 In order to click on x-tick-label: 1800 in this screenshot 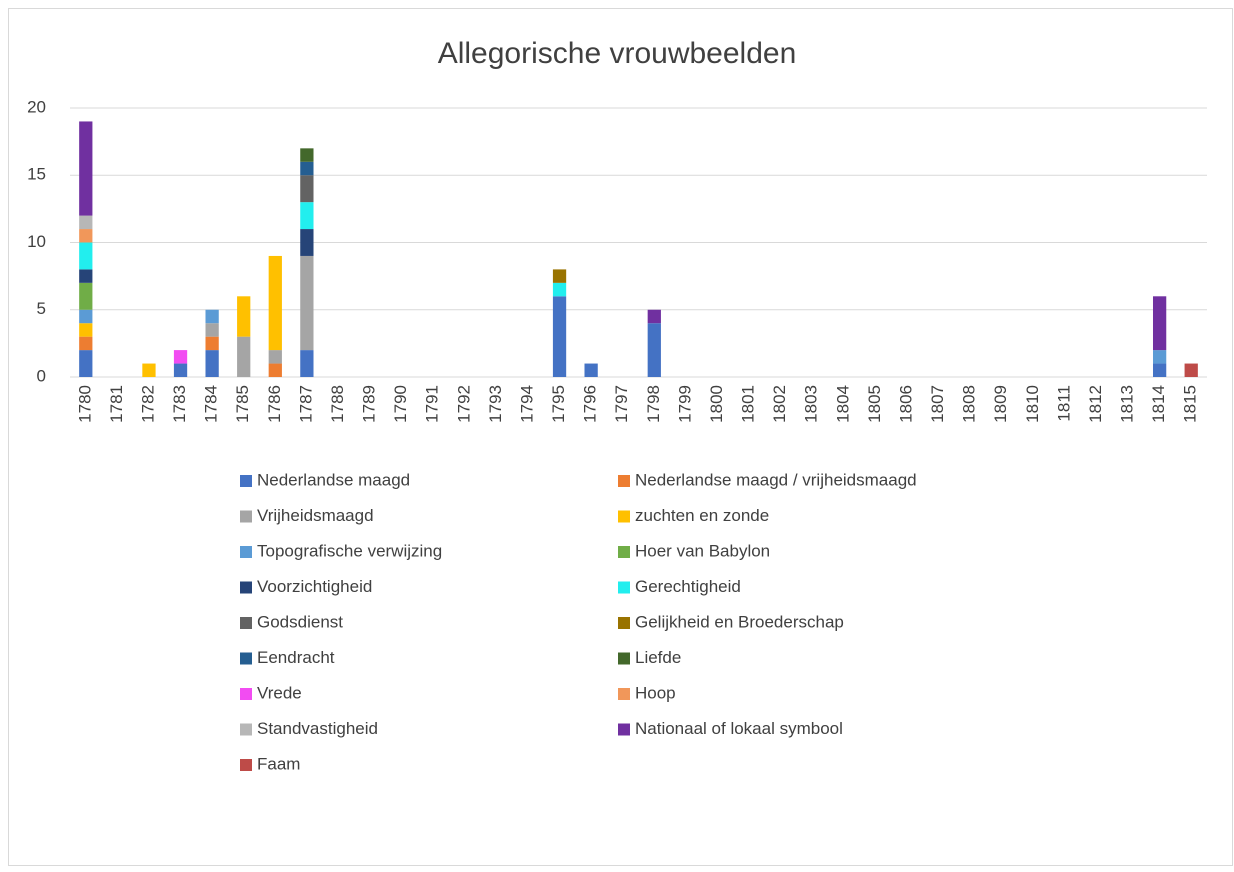, I will do `click(716, 404)`.